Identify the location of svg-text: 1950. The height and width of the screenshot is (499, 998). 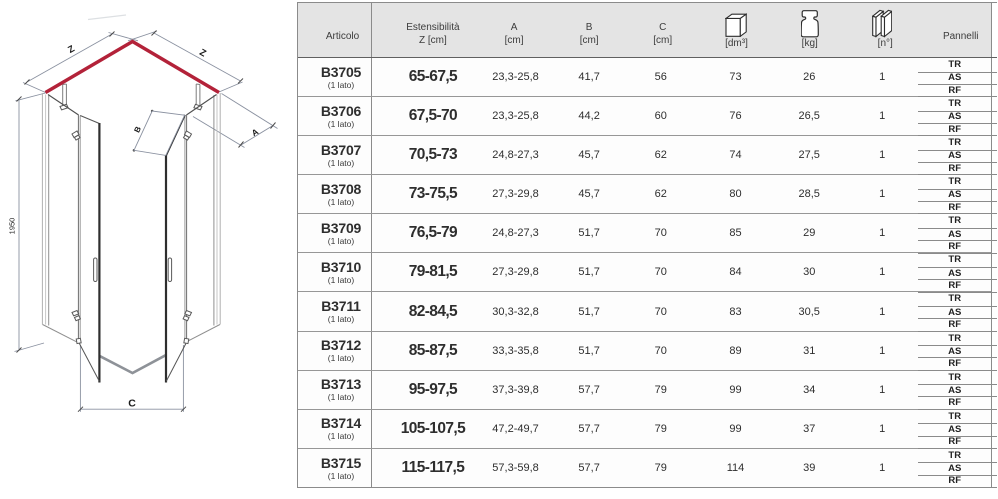
(12, 226).